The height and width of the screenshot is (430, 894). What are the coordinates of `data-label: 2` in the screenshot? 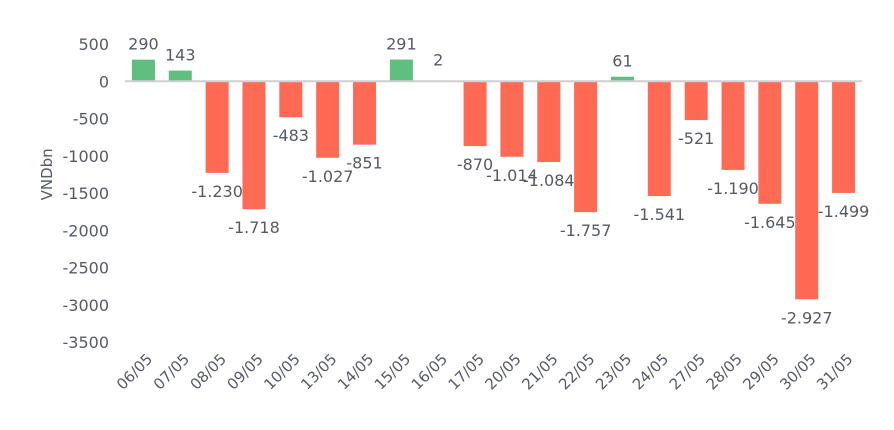 It's located at (438, 59).